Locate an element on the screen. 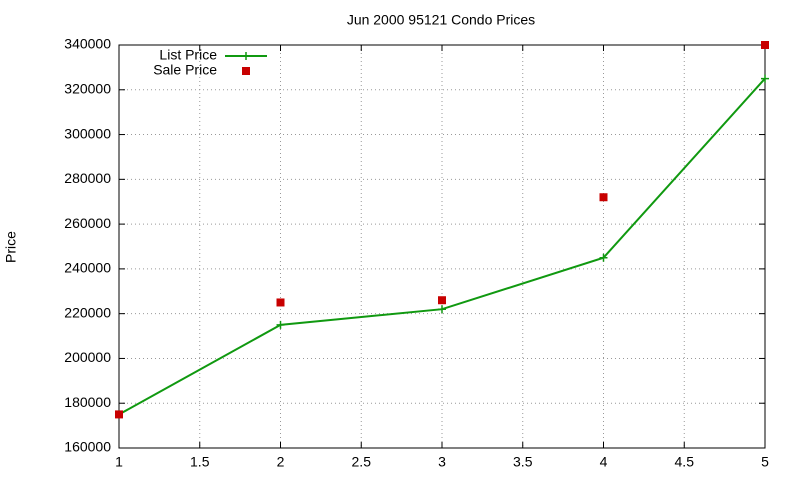 The width and height of the screenshot is (800, 480). y-tick-label: 260000 is located at coordinates (87, 223).